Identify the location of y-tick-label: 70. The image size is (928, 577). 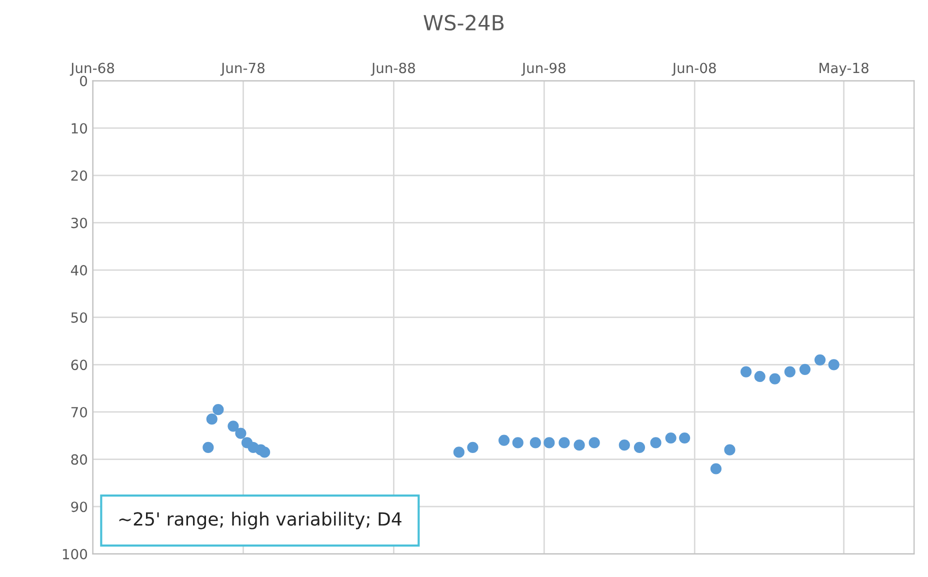
(79, 412).